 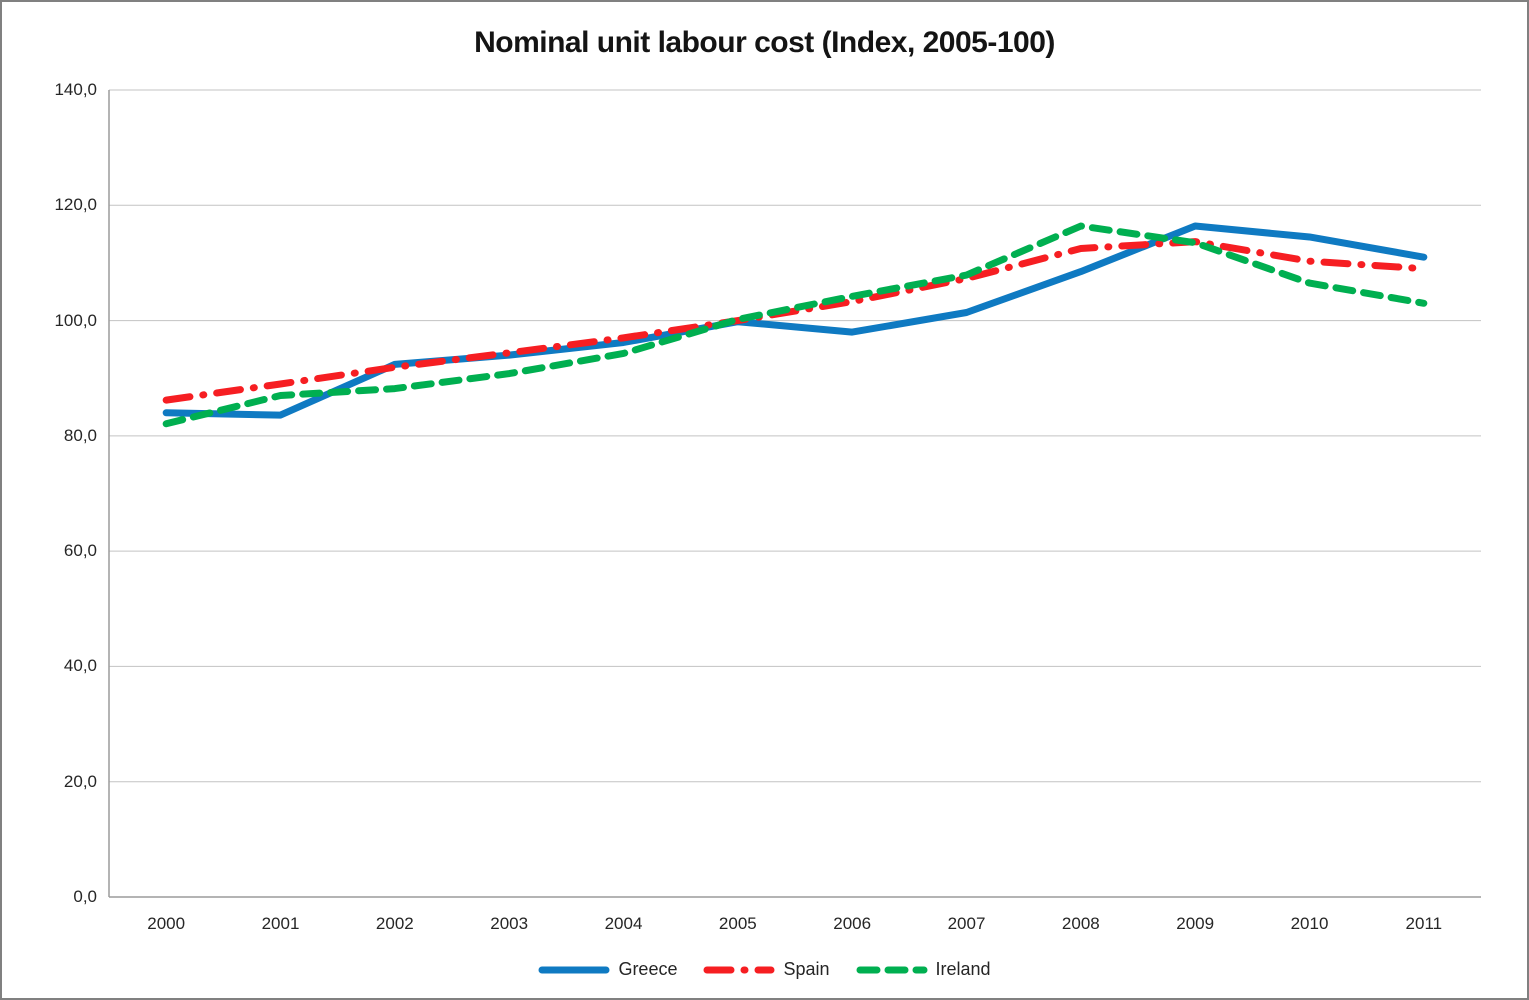 What do you see at coordinates (75, 205) in the screenshot?
I see `y-axis-tick-label: 120,0` at bounding box center [75, 205].